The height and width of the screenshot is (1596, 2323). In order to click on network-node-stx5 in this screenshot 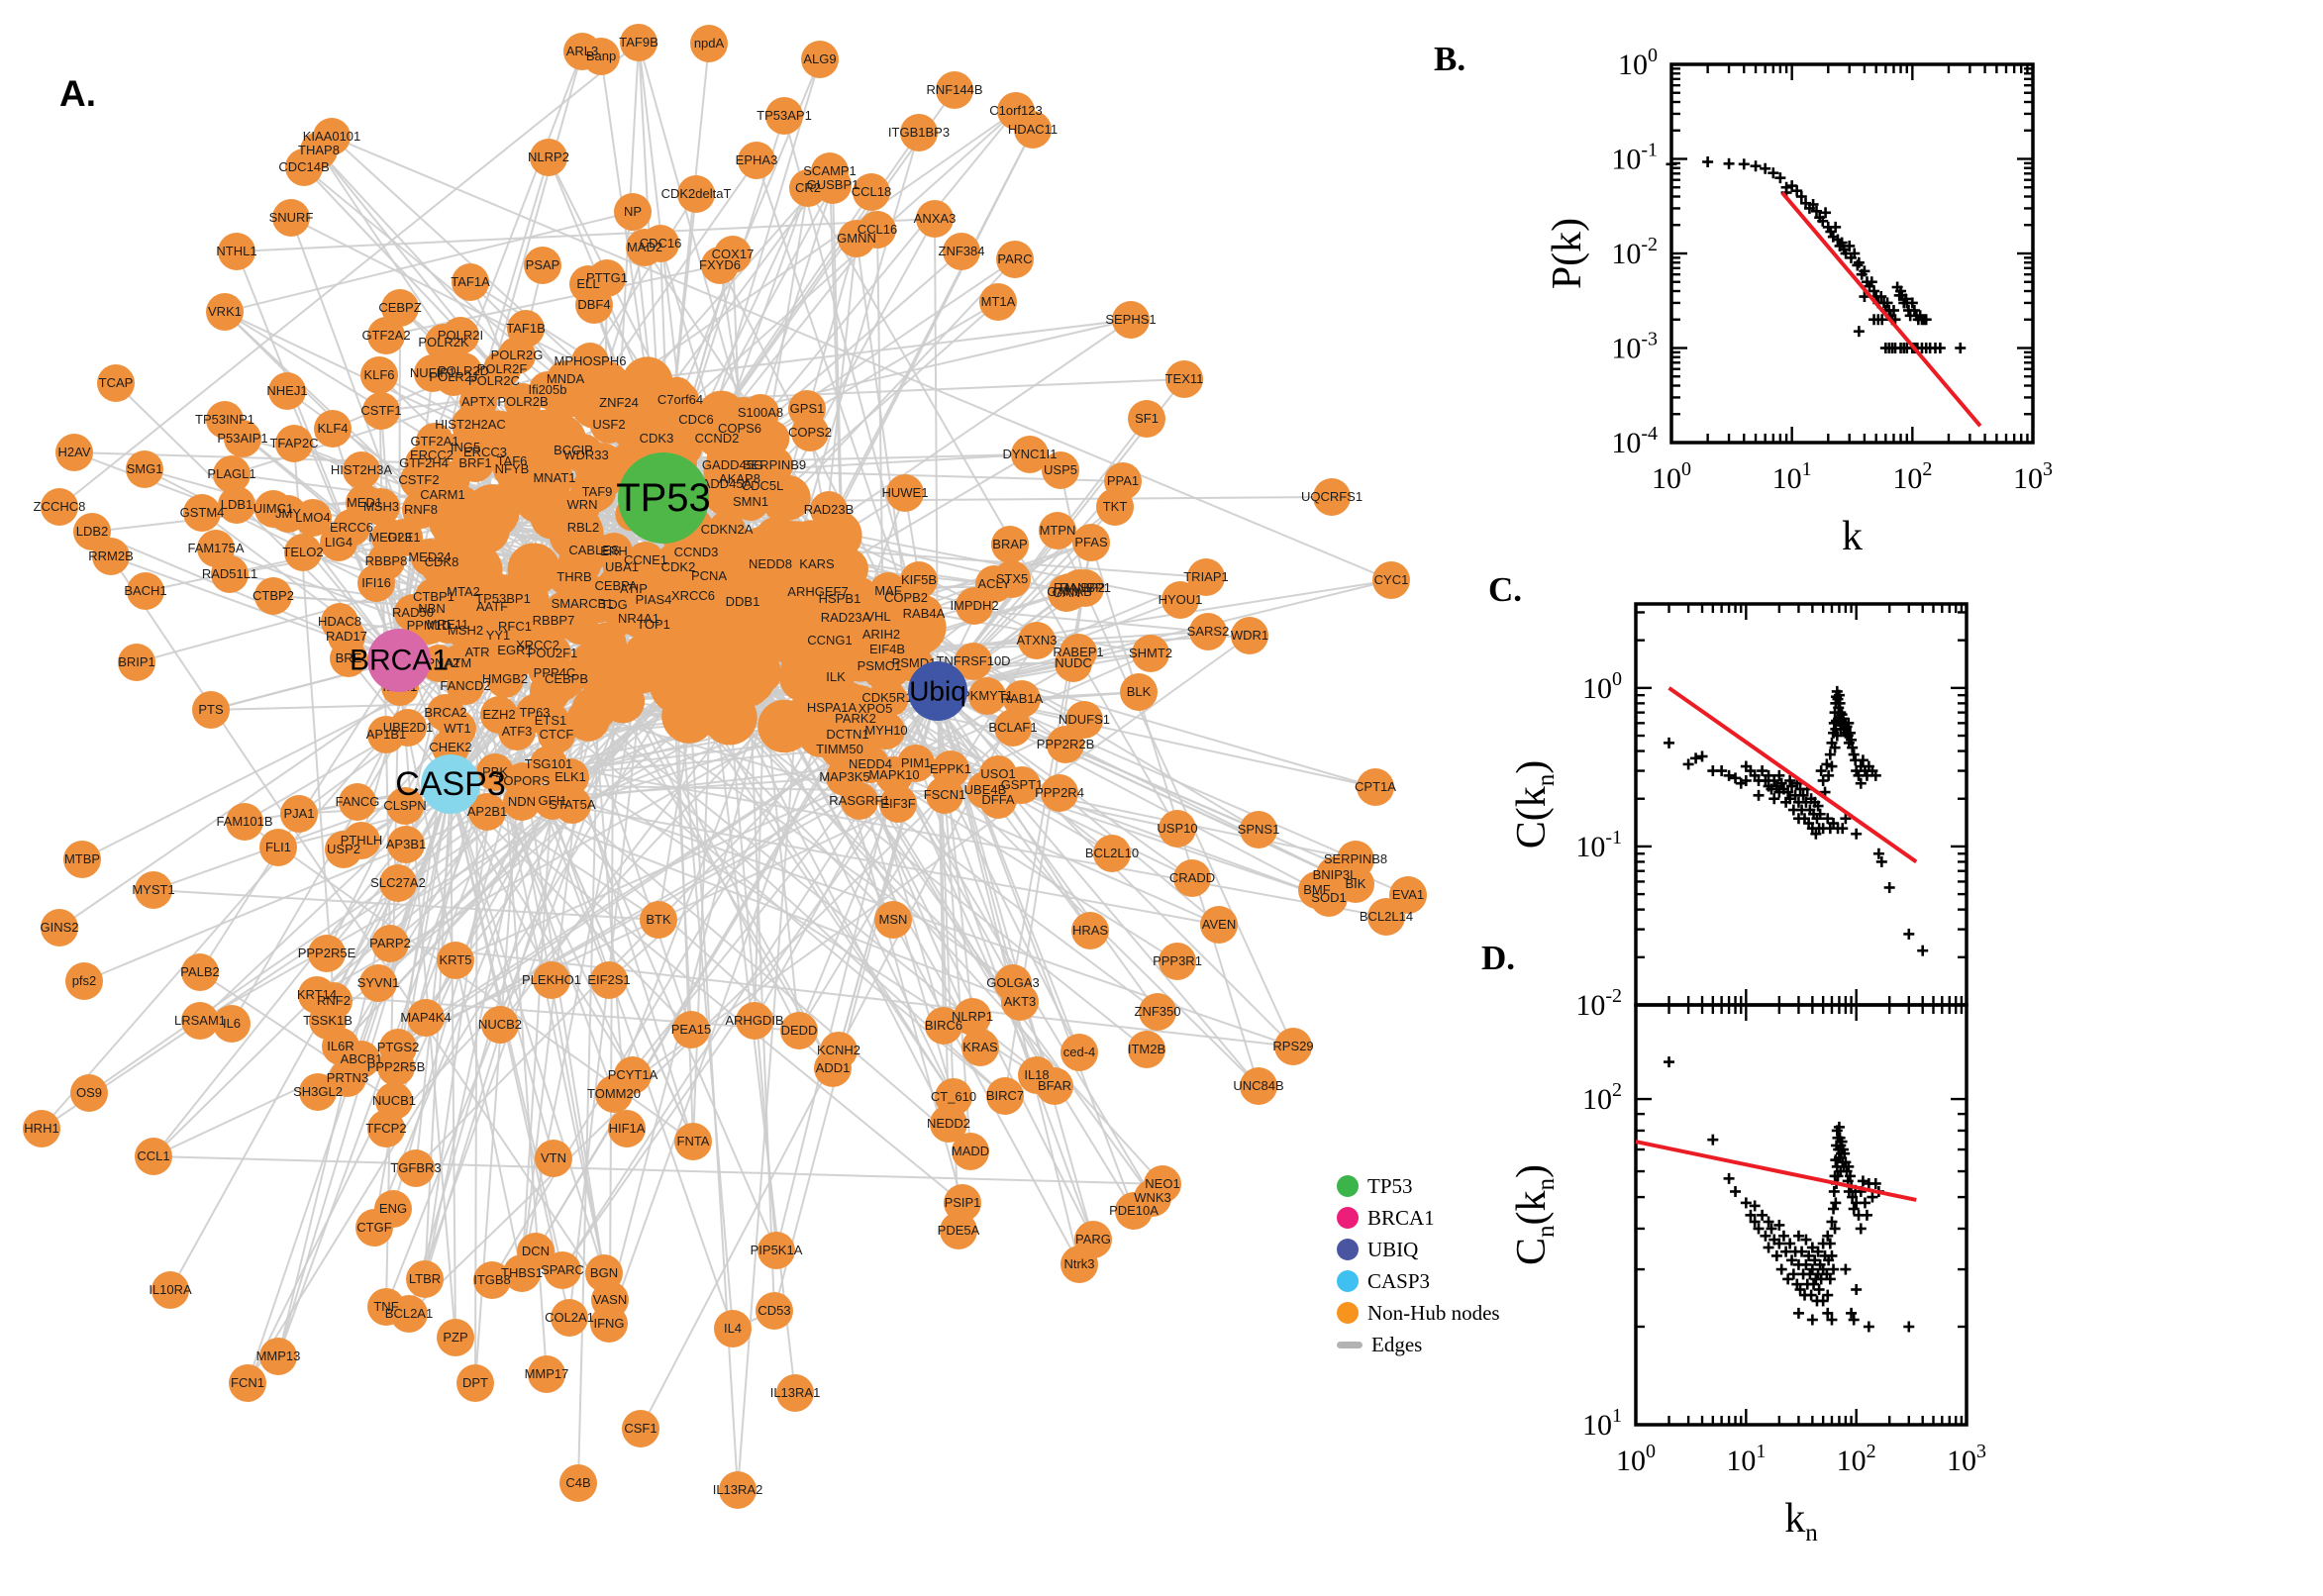, I will do `click(1012, 579)`.